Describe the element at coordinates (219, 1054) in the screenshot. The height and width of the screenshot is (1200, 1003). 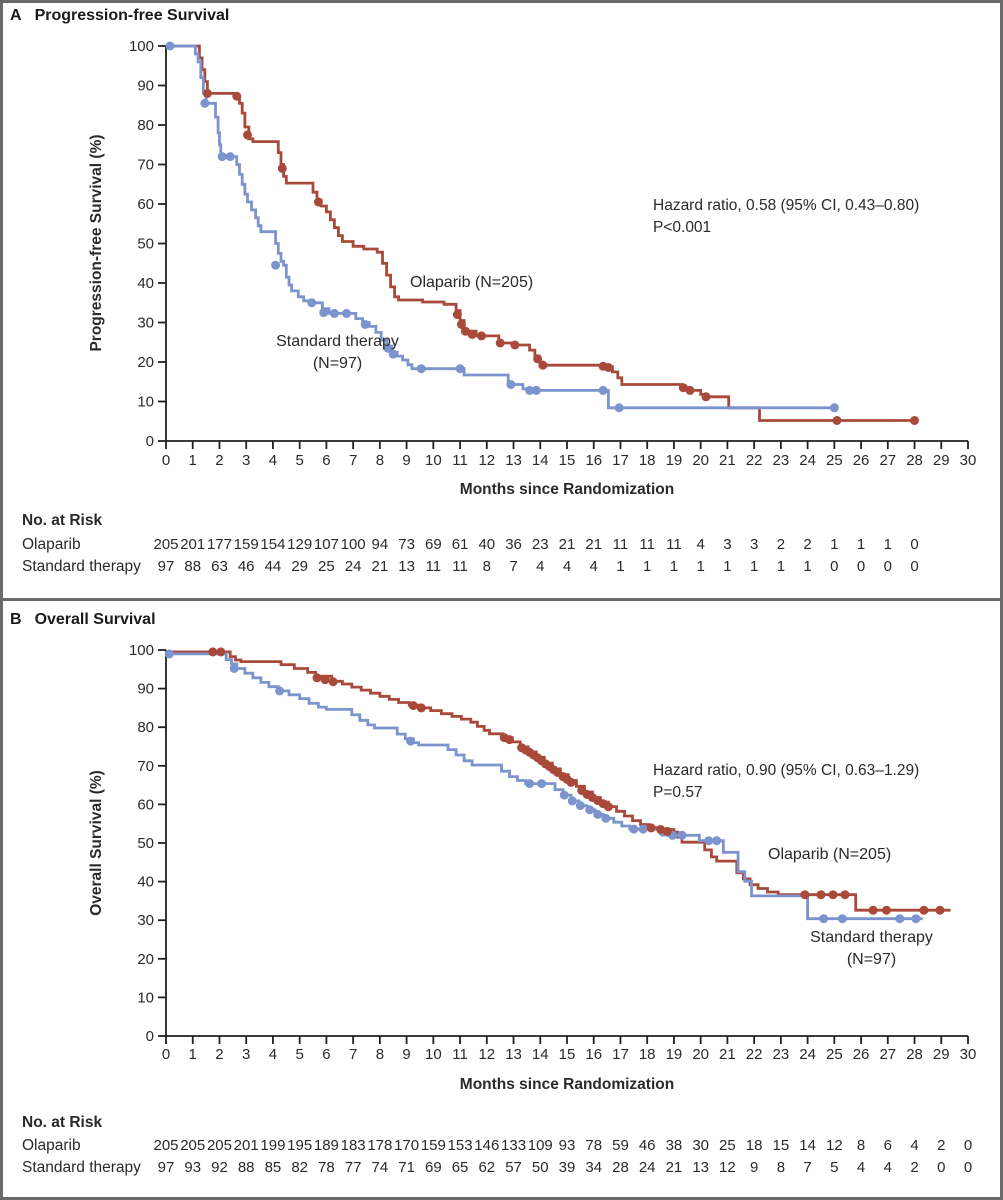
I see `svg-text: 2` at that location.